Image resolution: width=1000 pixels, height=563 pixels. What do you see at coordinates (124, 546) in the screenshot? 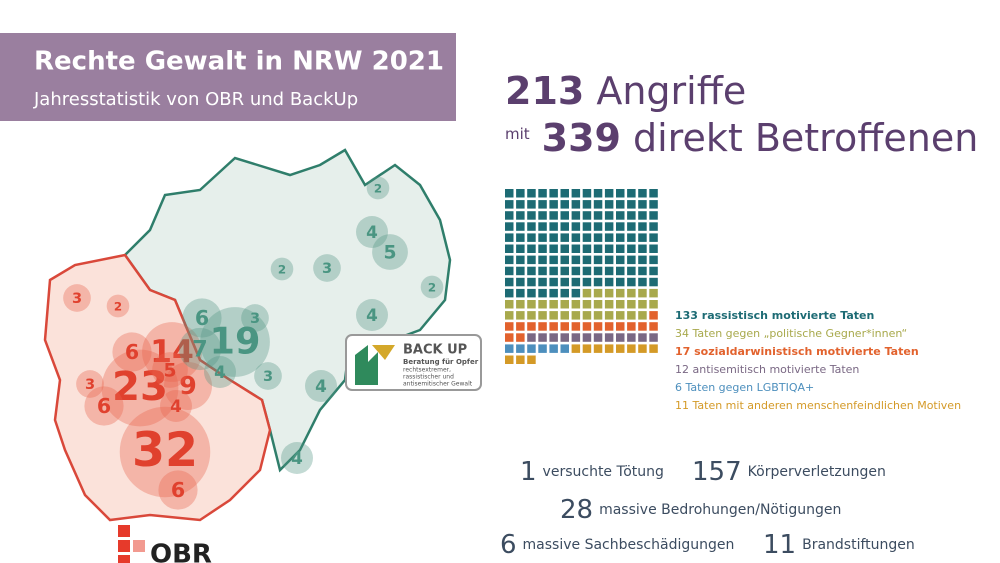
I see `obr-logo-block` at bounding box center [124, 546].